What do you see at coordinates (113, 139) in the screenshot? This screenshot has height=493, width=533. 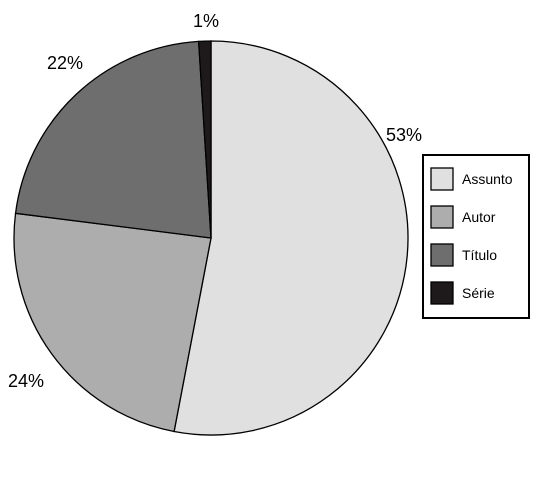 I see `pie-slice-titulo` at bounding box center [113, 139].